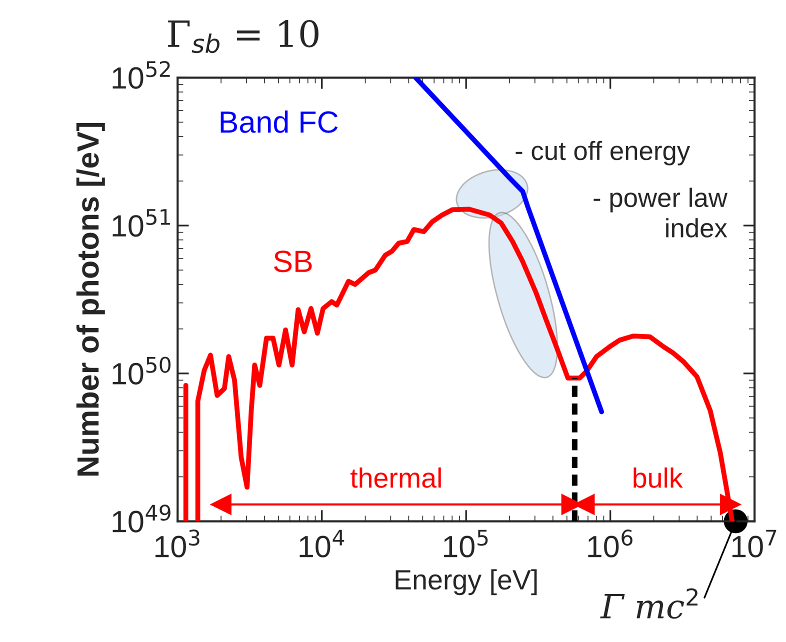  I want to click on x-axis-title: Energy [eV], so click(466, 582).